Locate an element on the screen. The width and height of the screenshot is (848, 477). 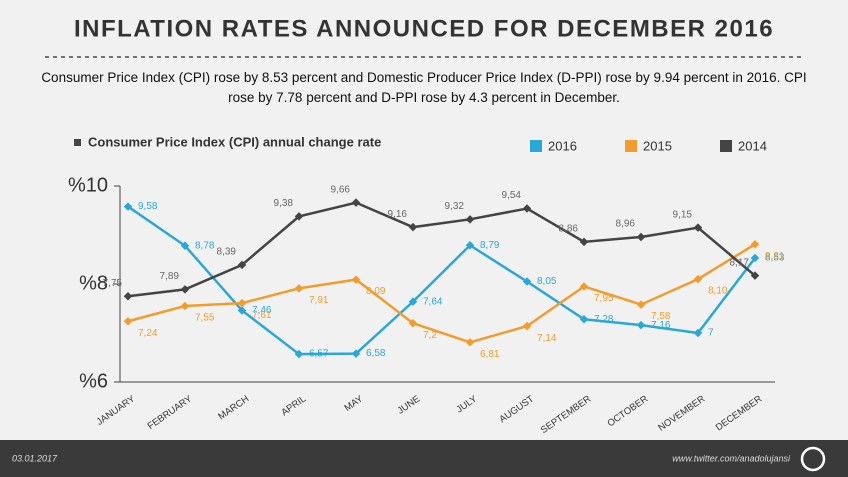
data-label: 8,39 is located at coordinates (227, 252).